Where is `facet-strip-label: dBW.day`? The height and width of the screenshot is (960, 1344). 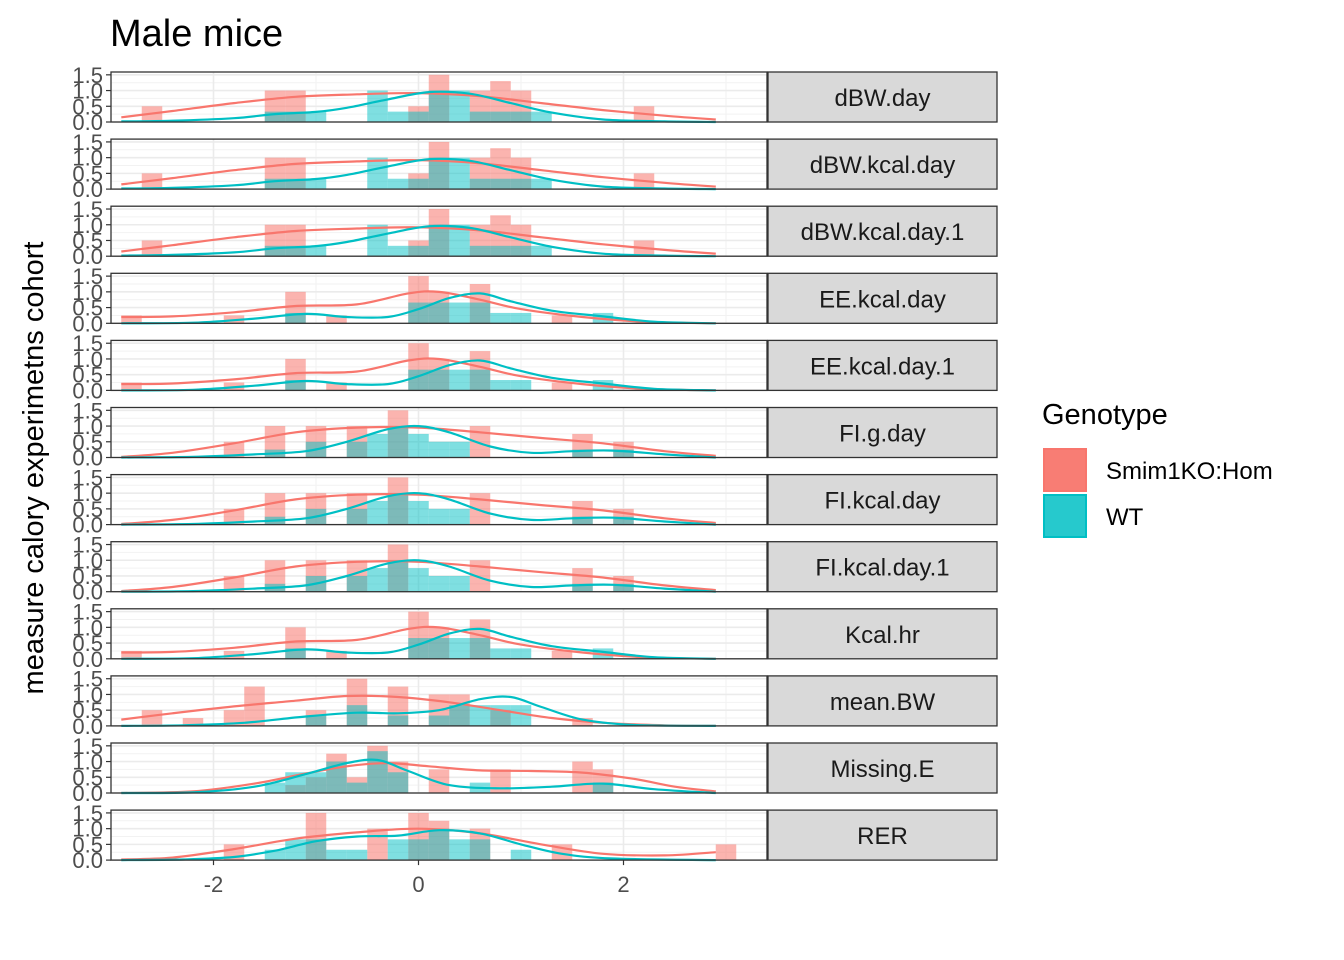 facet-strip-label: dBW.day is located at coordinates (882, 98).